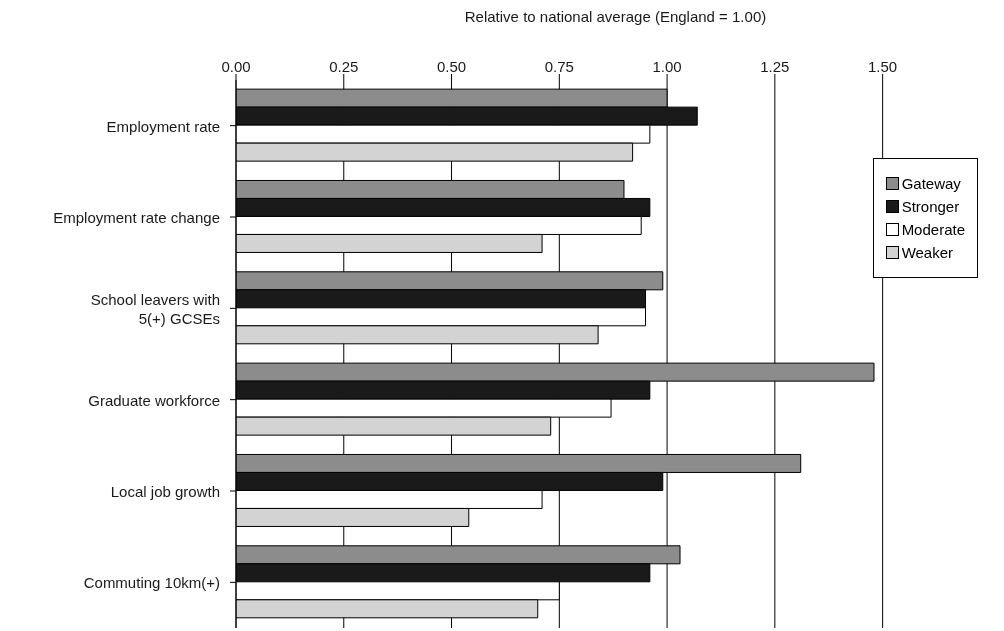 This screenshot has width=1004, height=631. Describe the element at coordinates (155, 308) in the screenshot. I see `y-tick-label: School leavers with 5(+) GCSEs` at that location.